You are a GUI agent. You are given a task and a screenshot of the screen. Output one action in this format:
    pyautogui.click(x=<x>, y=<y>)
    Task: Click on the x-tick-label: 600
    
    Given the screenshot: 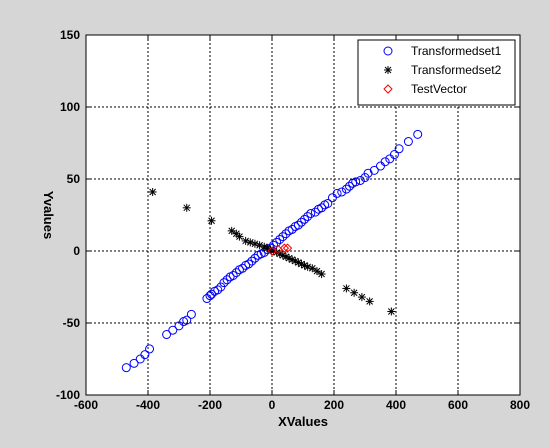 What is the action you would take?
    pyautogui.click(x=458, y=405)
    